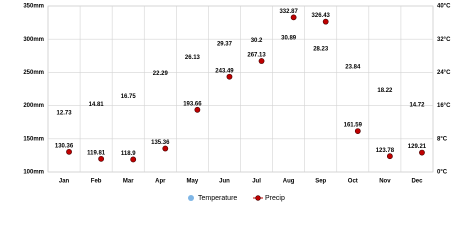  Describe the element at coordinates (385, 151) in the screenshot. I see `precip-label: 123.78` at that location.